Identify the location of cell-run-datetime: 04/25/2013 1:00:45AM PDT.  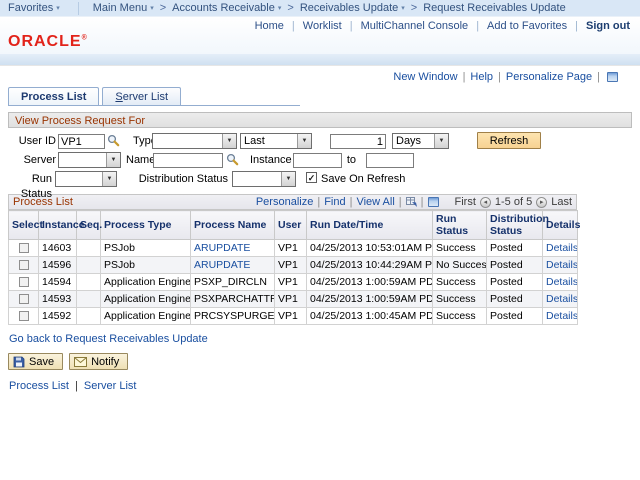
(369, 316).